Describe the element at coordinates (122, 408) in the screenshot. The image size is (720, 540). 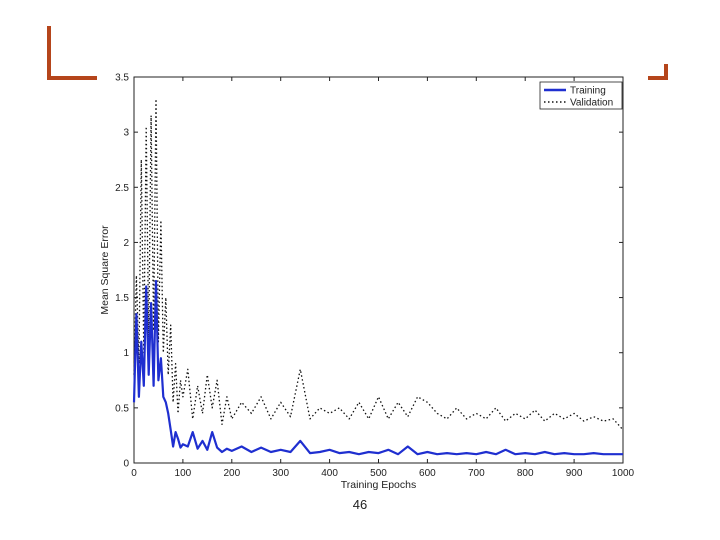
I see `y-tick-label: 0.5` at that location.